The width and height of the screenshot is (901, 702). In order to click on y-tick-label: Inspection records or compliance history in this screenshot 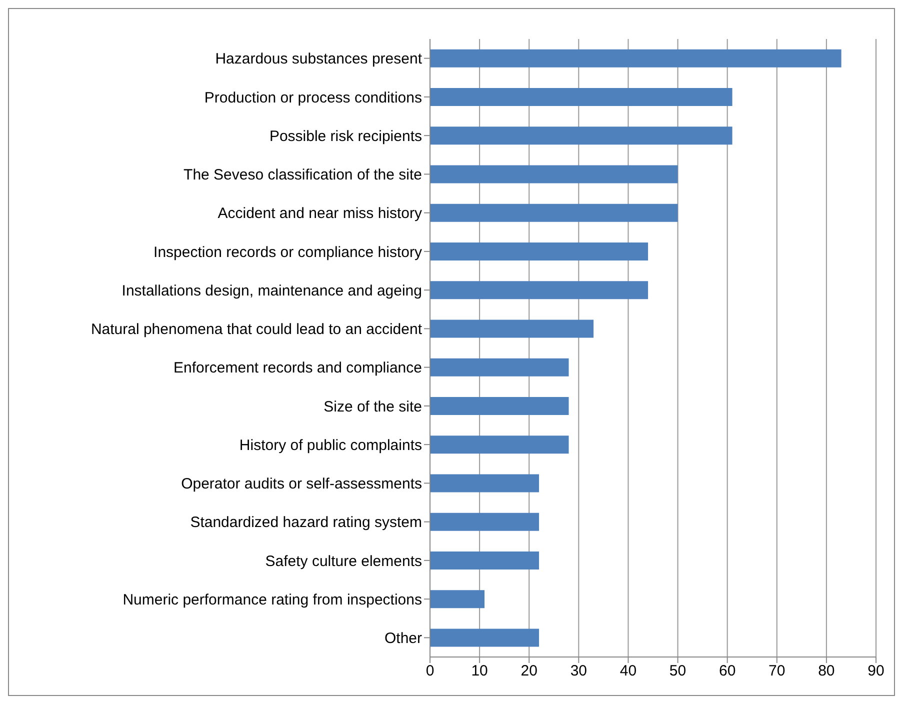, I will do `click(288, 252)`.